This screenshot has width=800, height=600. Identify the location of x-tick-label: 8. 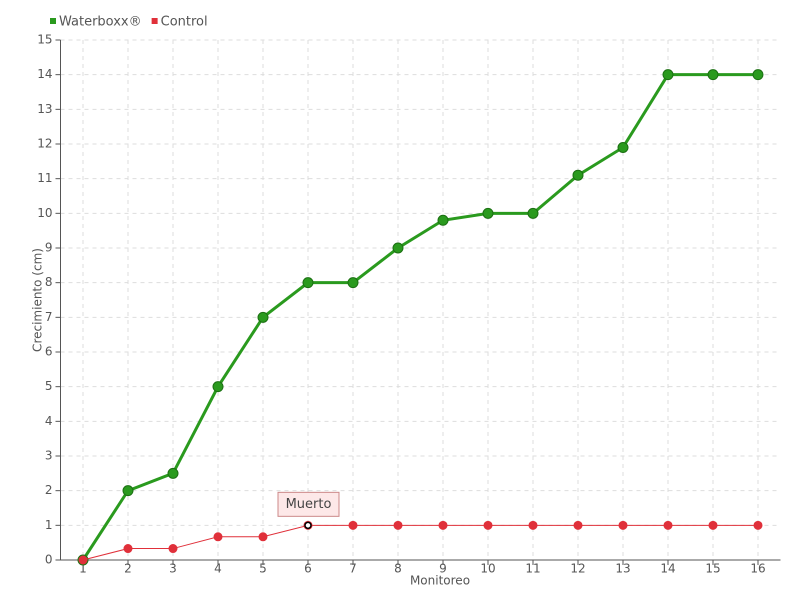
(398, 569).